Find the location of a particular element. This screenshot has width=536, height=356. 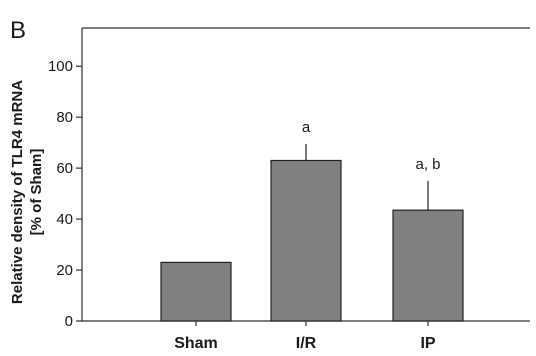

bar-i-r is located at coordinates (306, 240).